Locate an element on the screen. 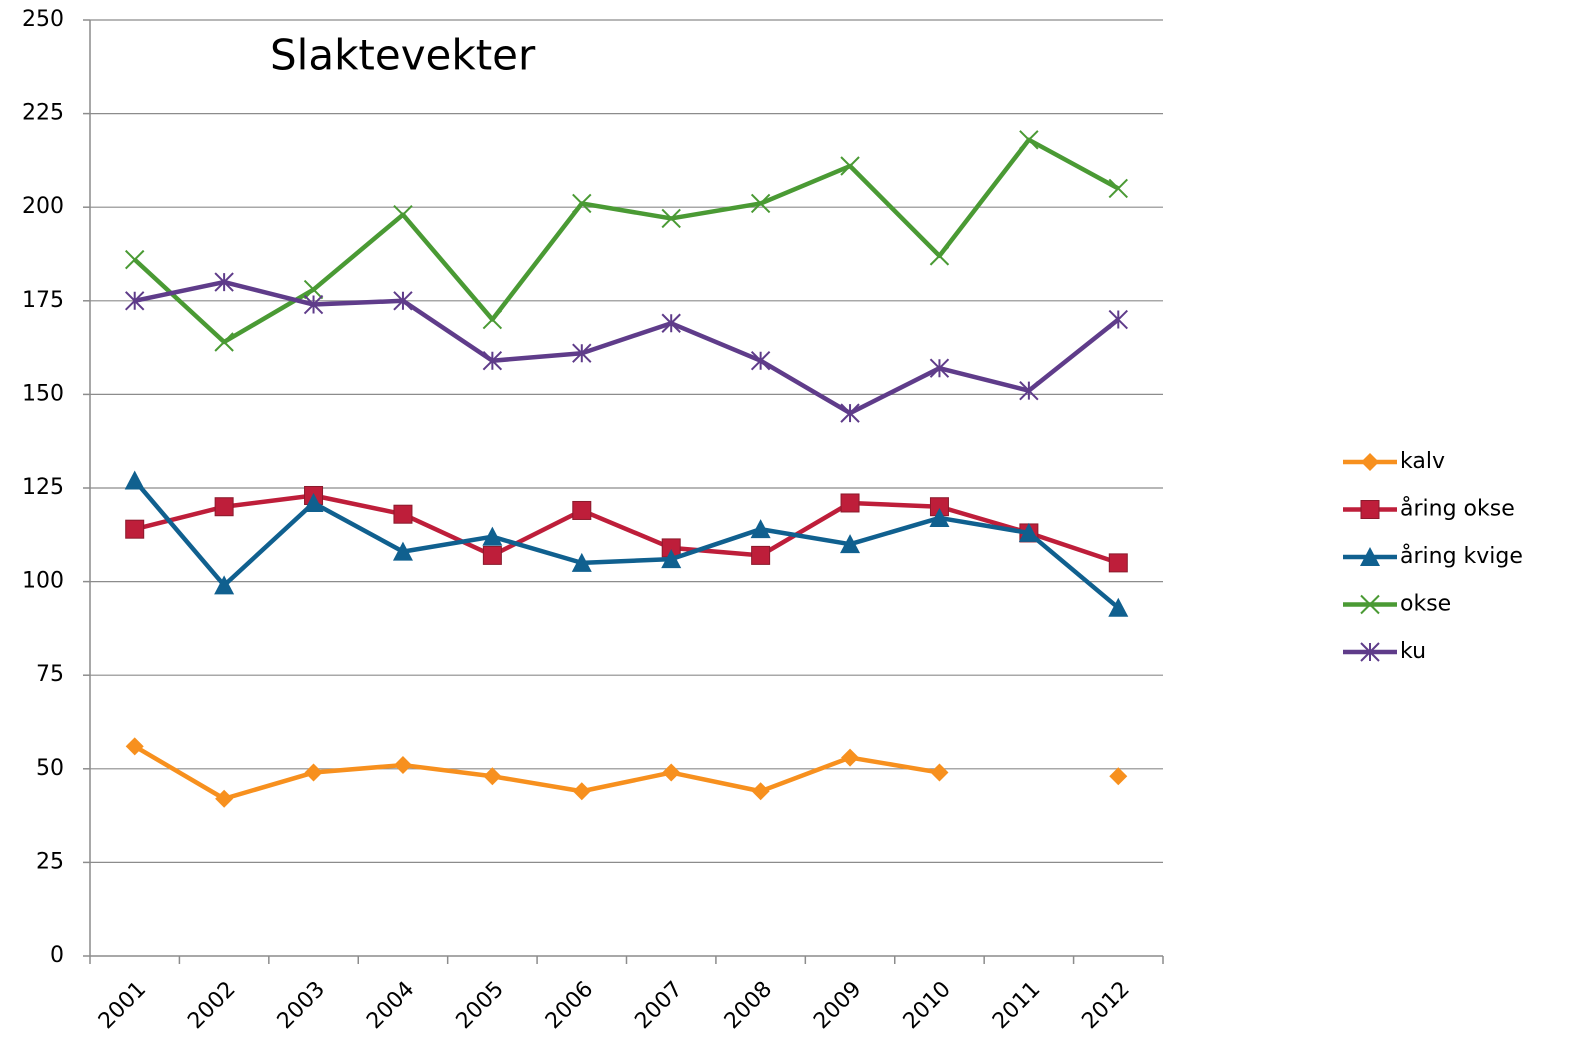 This screenshot has width=1577, height=1052. x-tick-label: 2005 is located at coordinates (480, 1005).